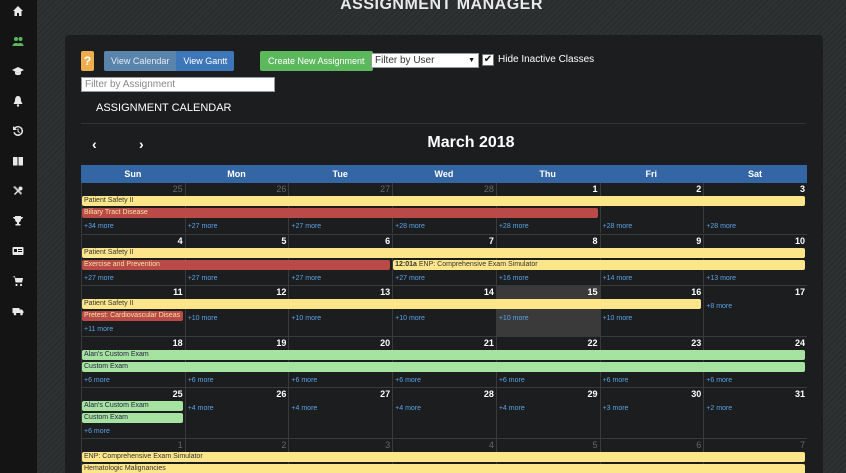 The width and height of the screenshot is (846, 473). I want to click on calendar-day: 7, so click(444, 260).